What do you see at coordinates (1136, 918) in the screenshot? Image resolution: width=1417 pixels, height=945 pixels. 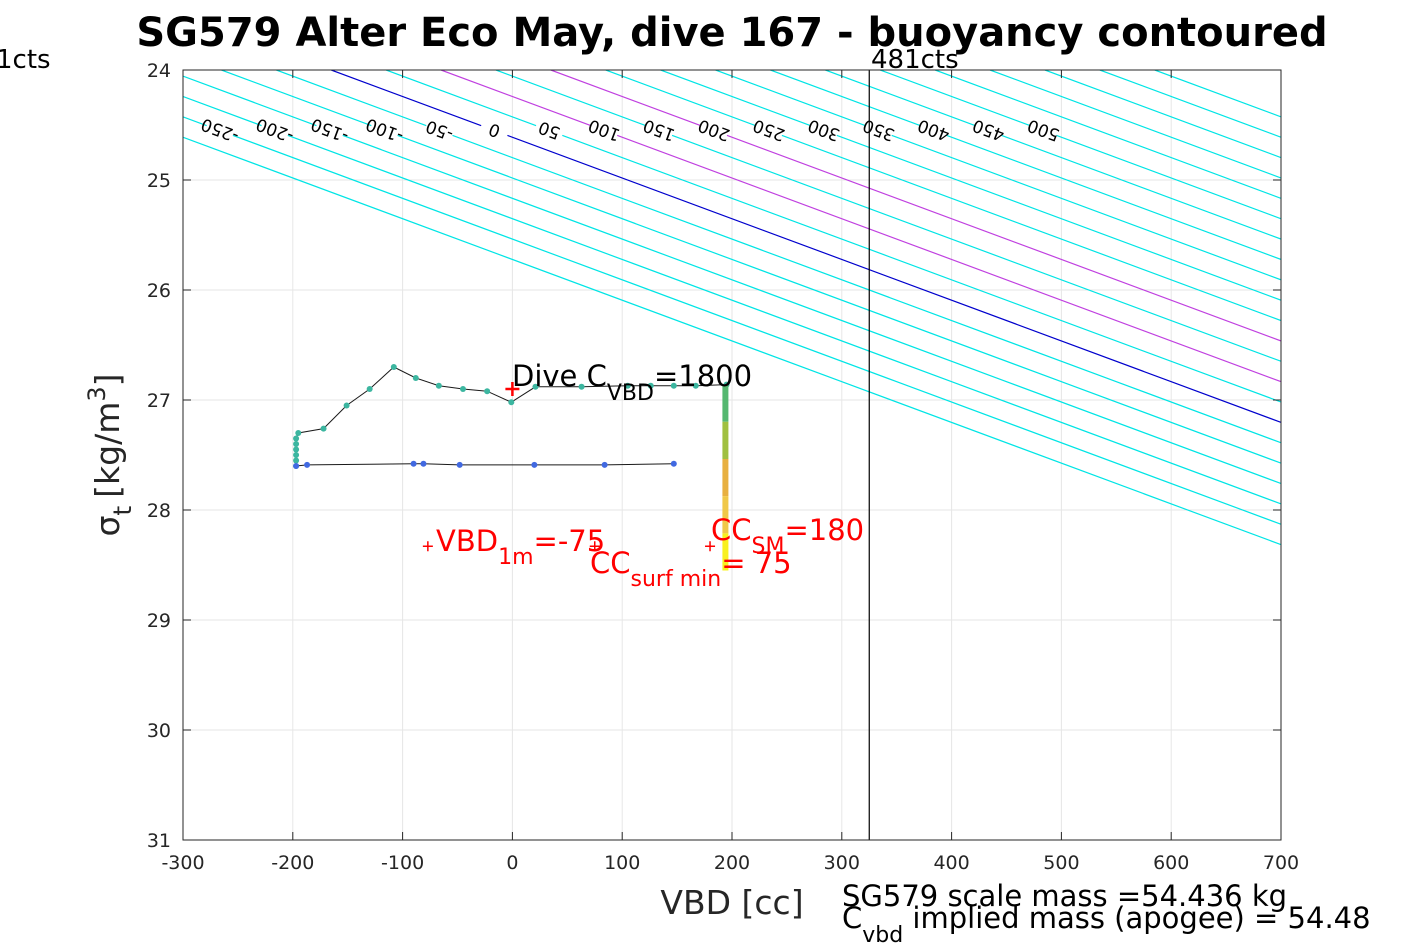 I see `implied-mass-rest: implied mass (apogee) = 54.48` at bounding box center [1136, 918].